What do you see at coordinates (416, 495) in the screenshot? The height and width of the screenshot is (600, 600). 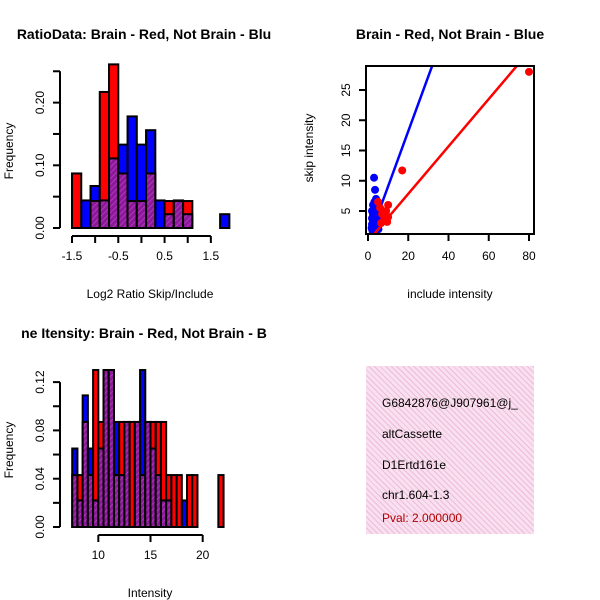 I see `info-location: chr1.604-1.3` at bounding box center [416, 495].